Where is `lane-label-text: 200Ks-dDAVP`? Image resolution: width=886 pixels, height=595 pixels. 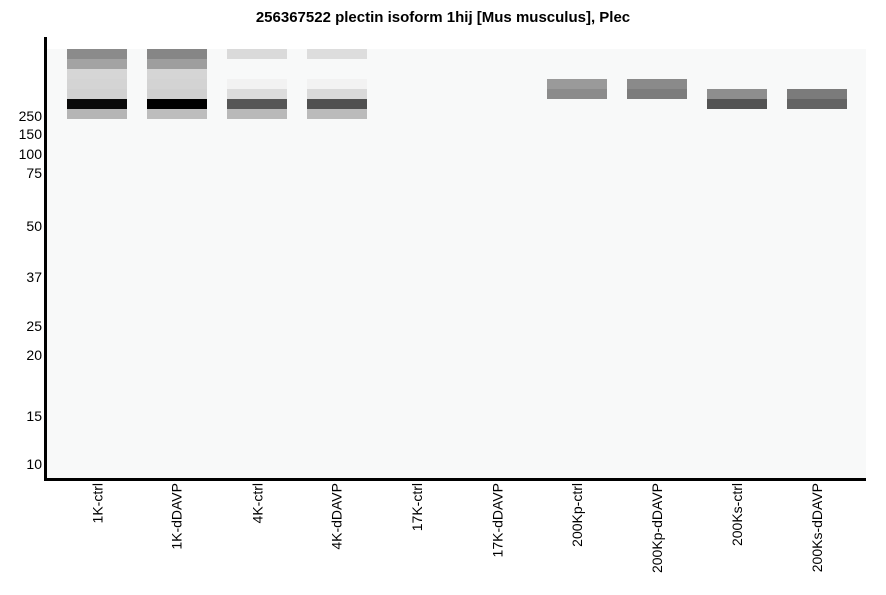 lane-label-text: 200Ks-dDAVP is located at coordinates (817, 528).